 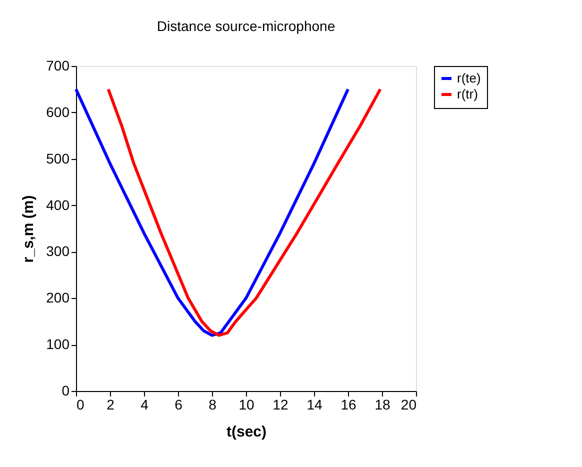 What do you see at coordinates (246, 432) in the screenshot?
I see `x-axis-title: t(sec)` at bounding box center [246, 432].